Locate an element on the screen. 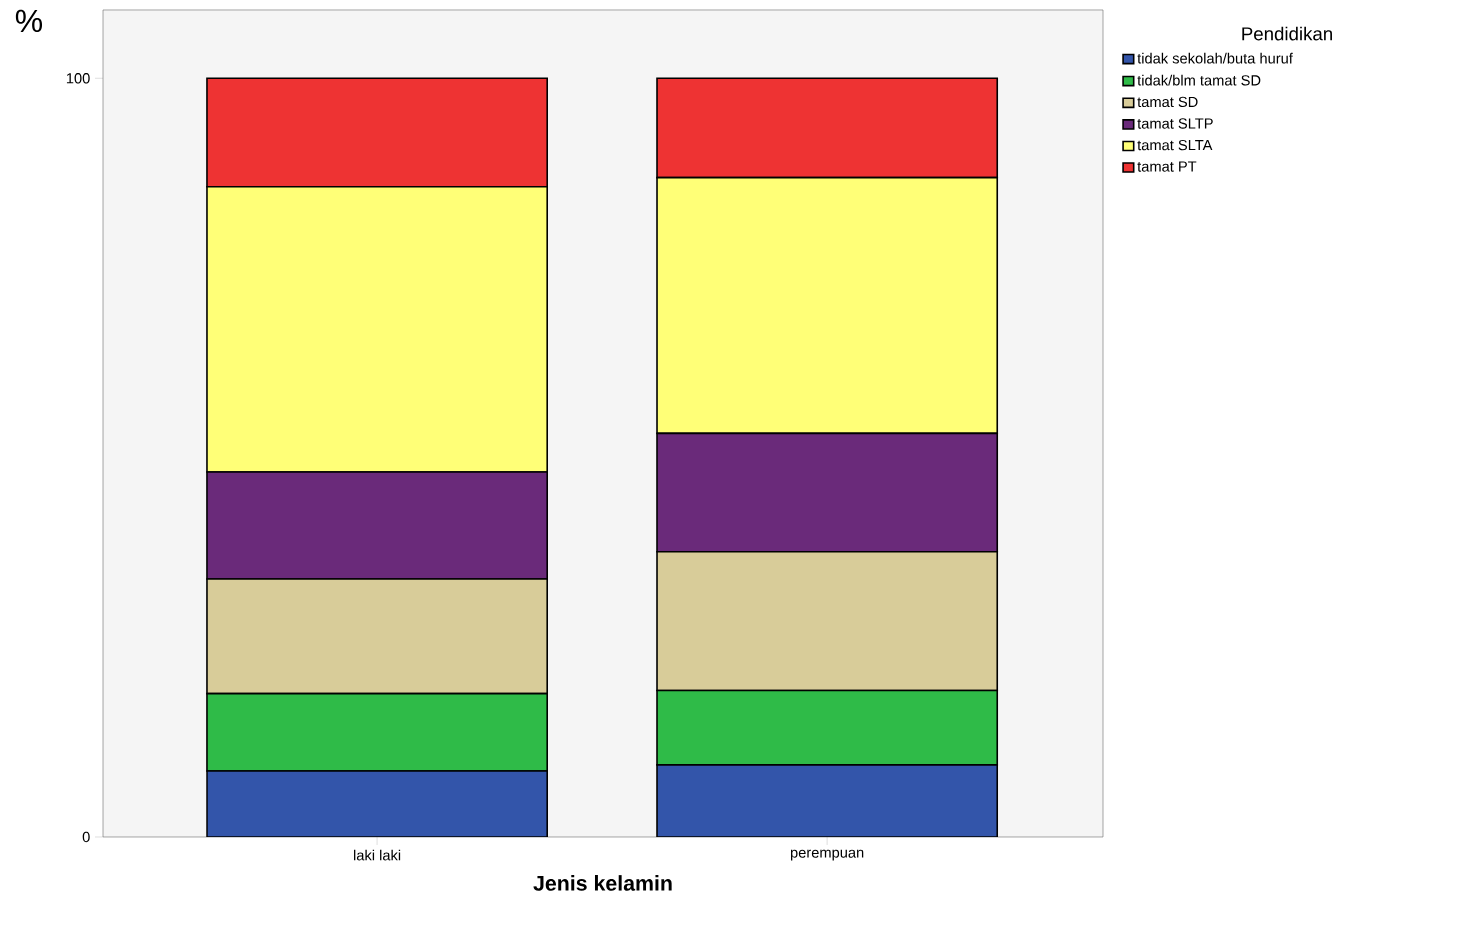 The width and height of the screenshot is (1470, 927). legend-label: tamat SD is located at coordinates (1167, 102).